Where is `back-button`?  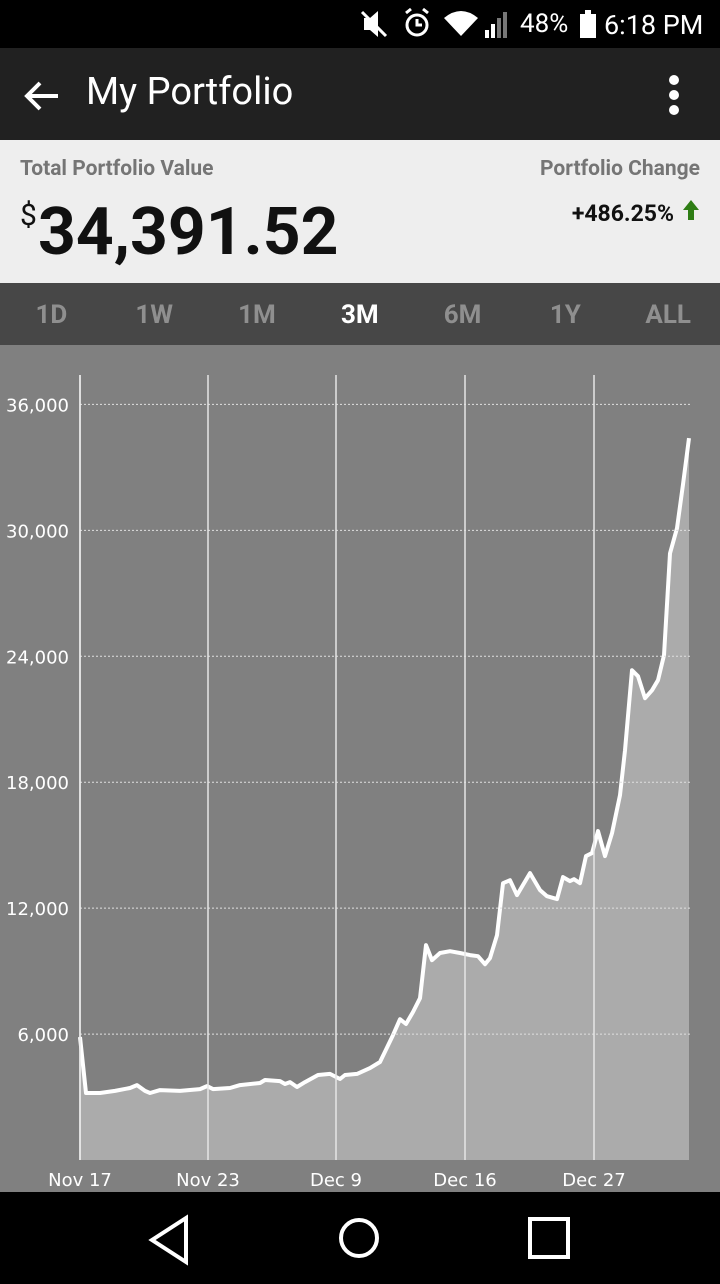
back-button is located at coordinates (42, 96).